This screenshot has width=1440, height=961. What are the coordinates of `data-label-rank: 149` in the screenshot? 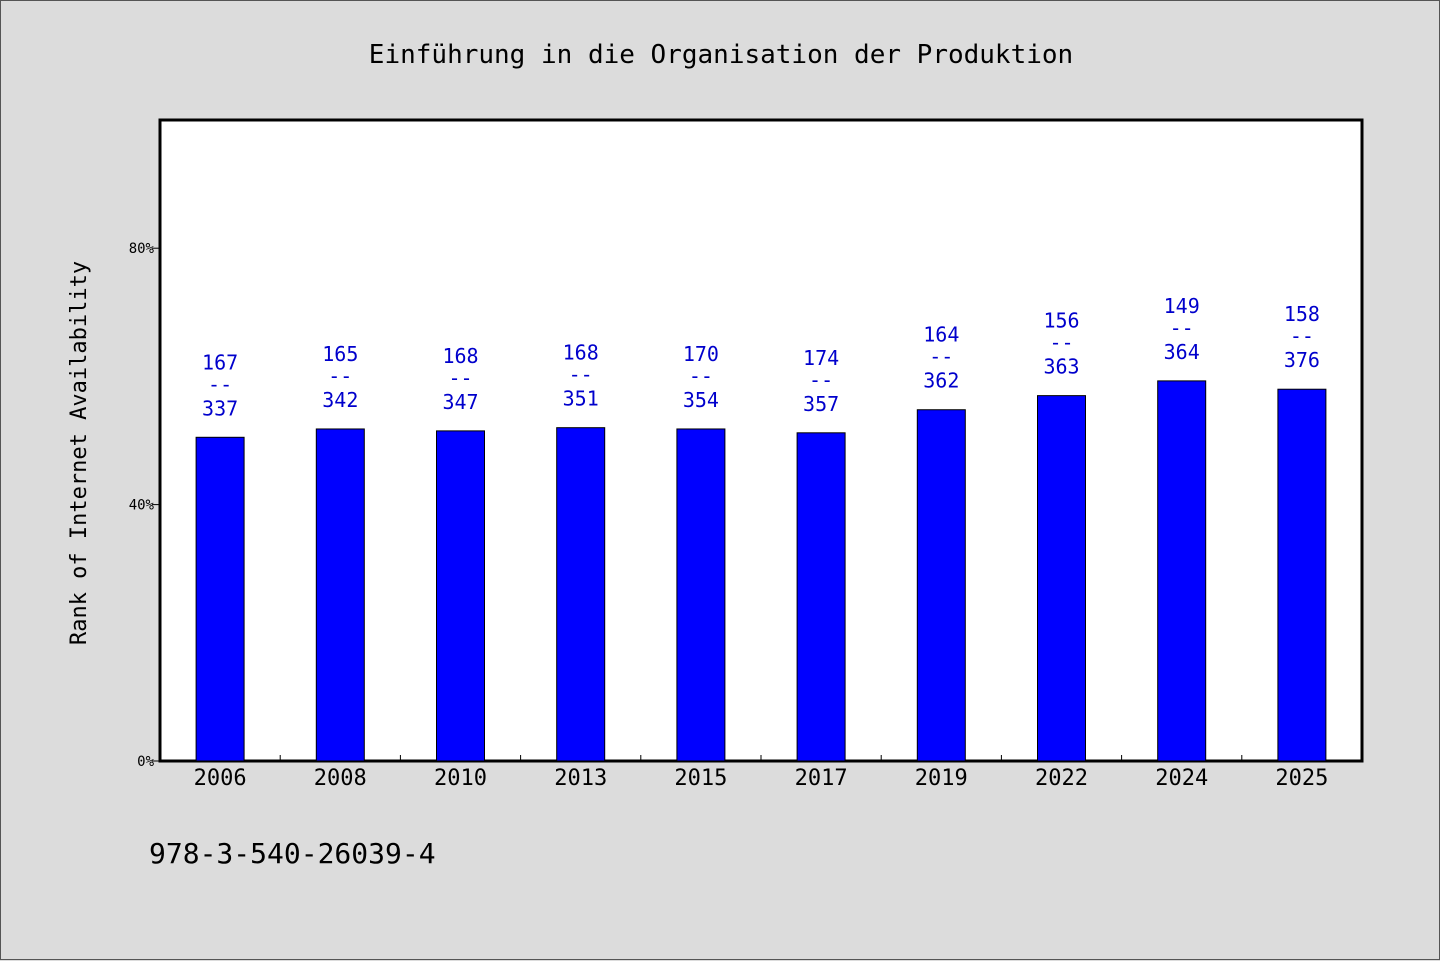 It's located at (1182, 306).